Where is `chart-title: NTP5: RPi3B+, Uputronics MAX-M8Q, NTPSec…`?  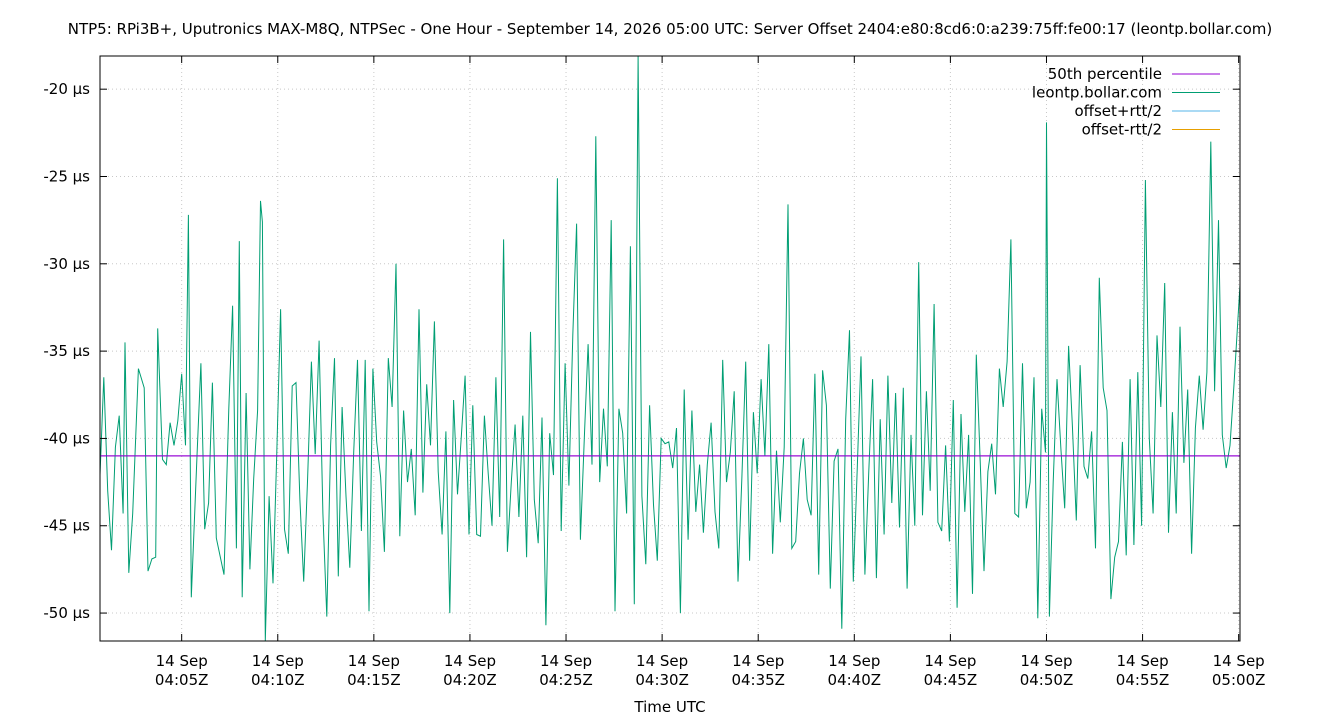
chart-title: NTP5: RPi3B+, Uputronics MAX-M8Q, NTPSec… is located at coordinates (670, 29).